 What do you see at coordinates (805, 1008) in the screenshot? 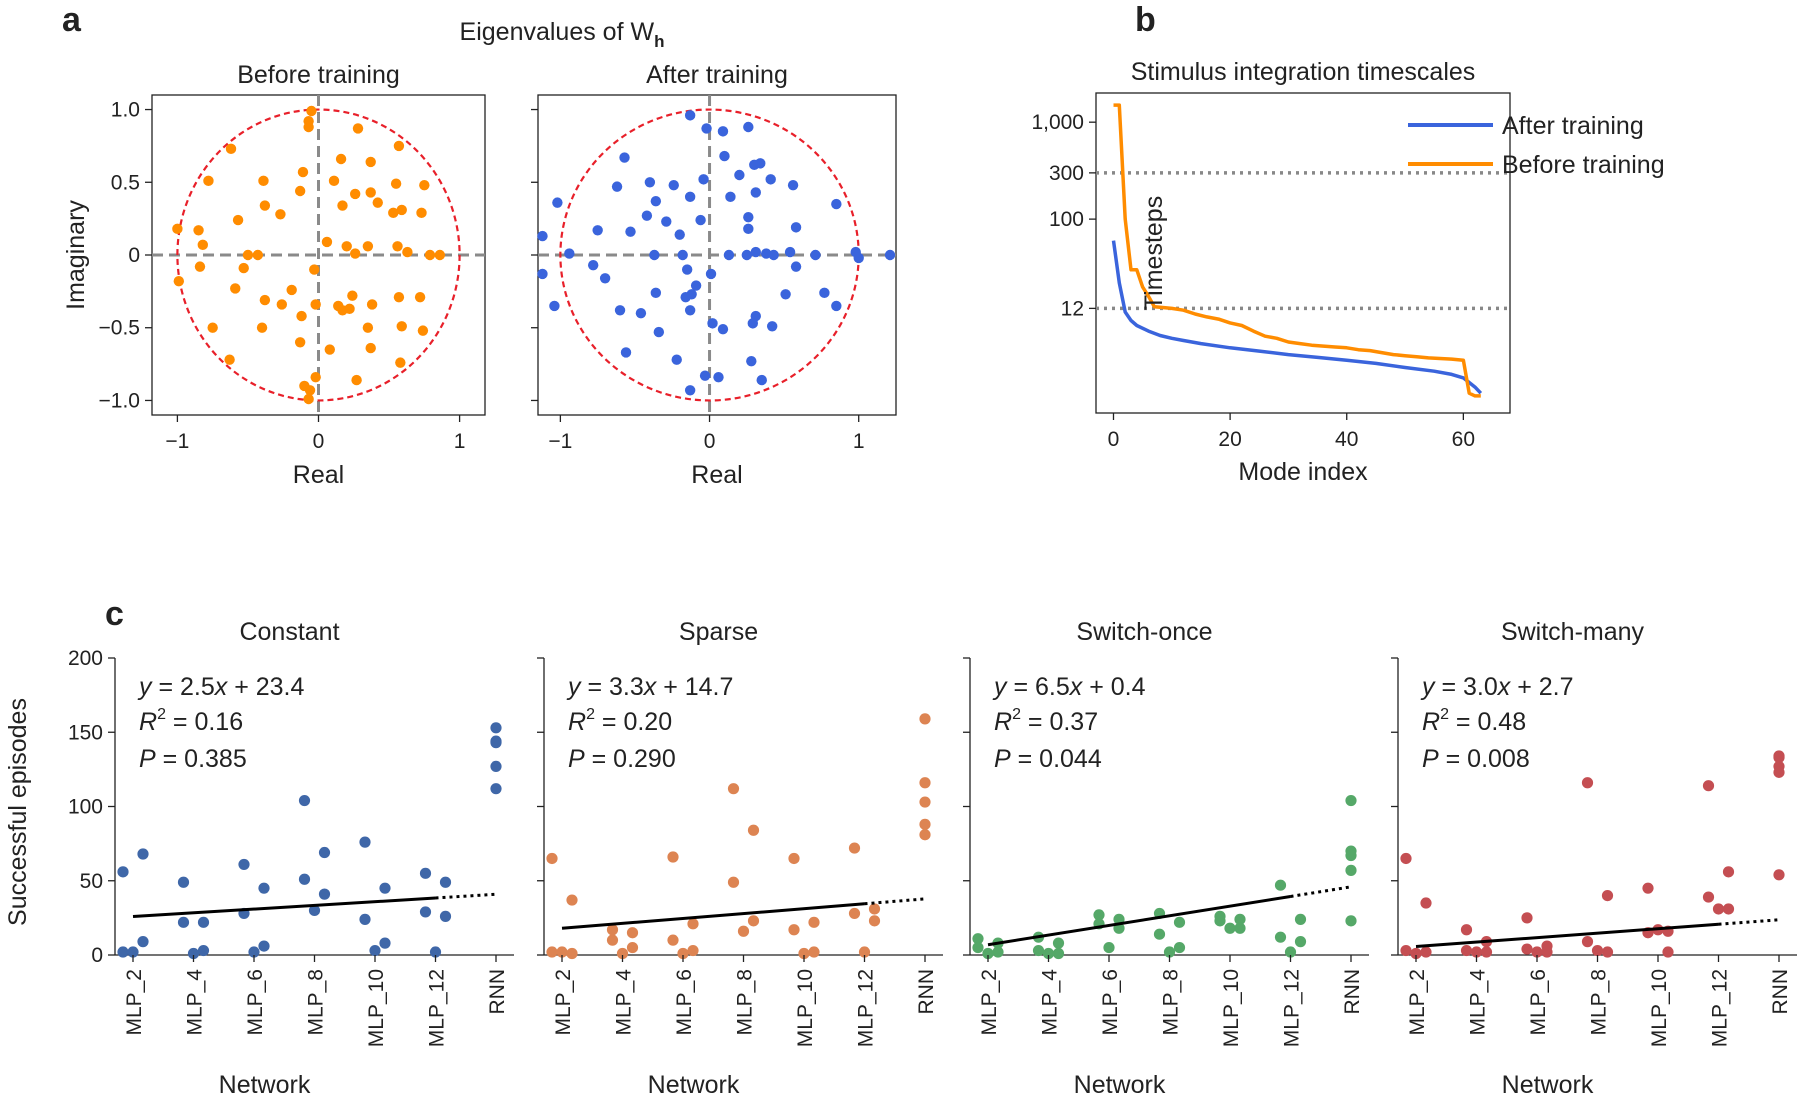
I see `perf-sparse-xtick-label: MLP_10` at bounding box center [805, 1008].